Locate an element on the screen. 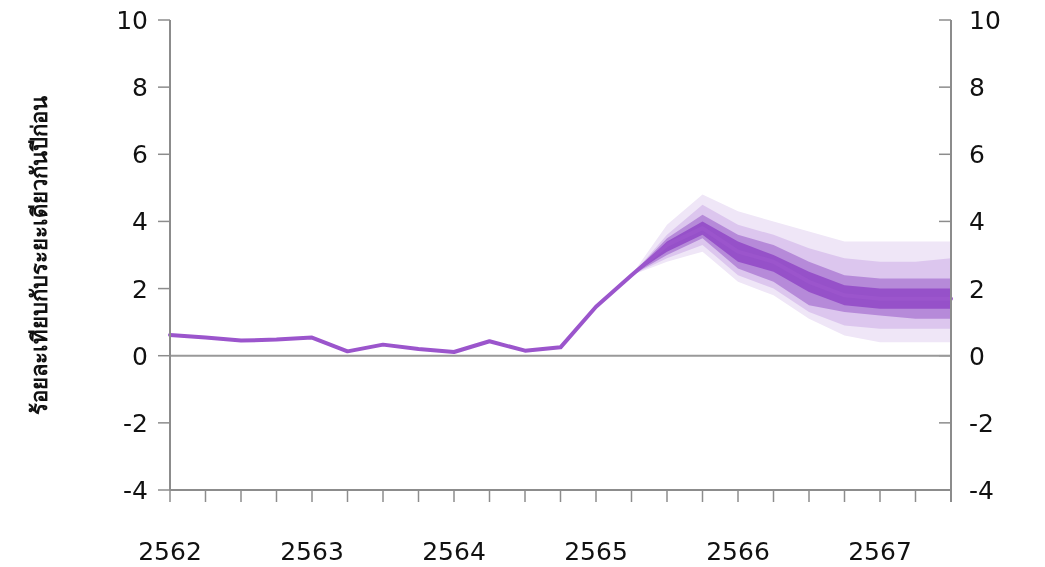 The width and height of the screenshot is (1045, 567). y2-tick-label: 4 is located at coordinates (977, 222).